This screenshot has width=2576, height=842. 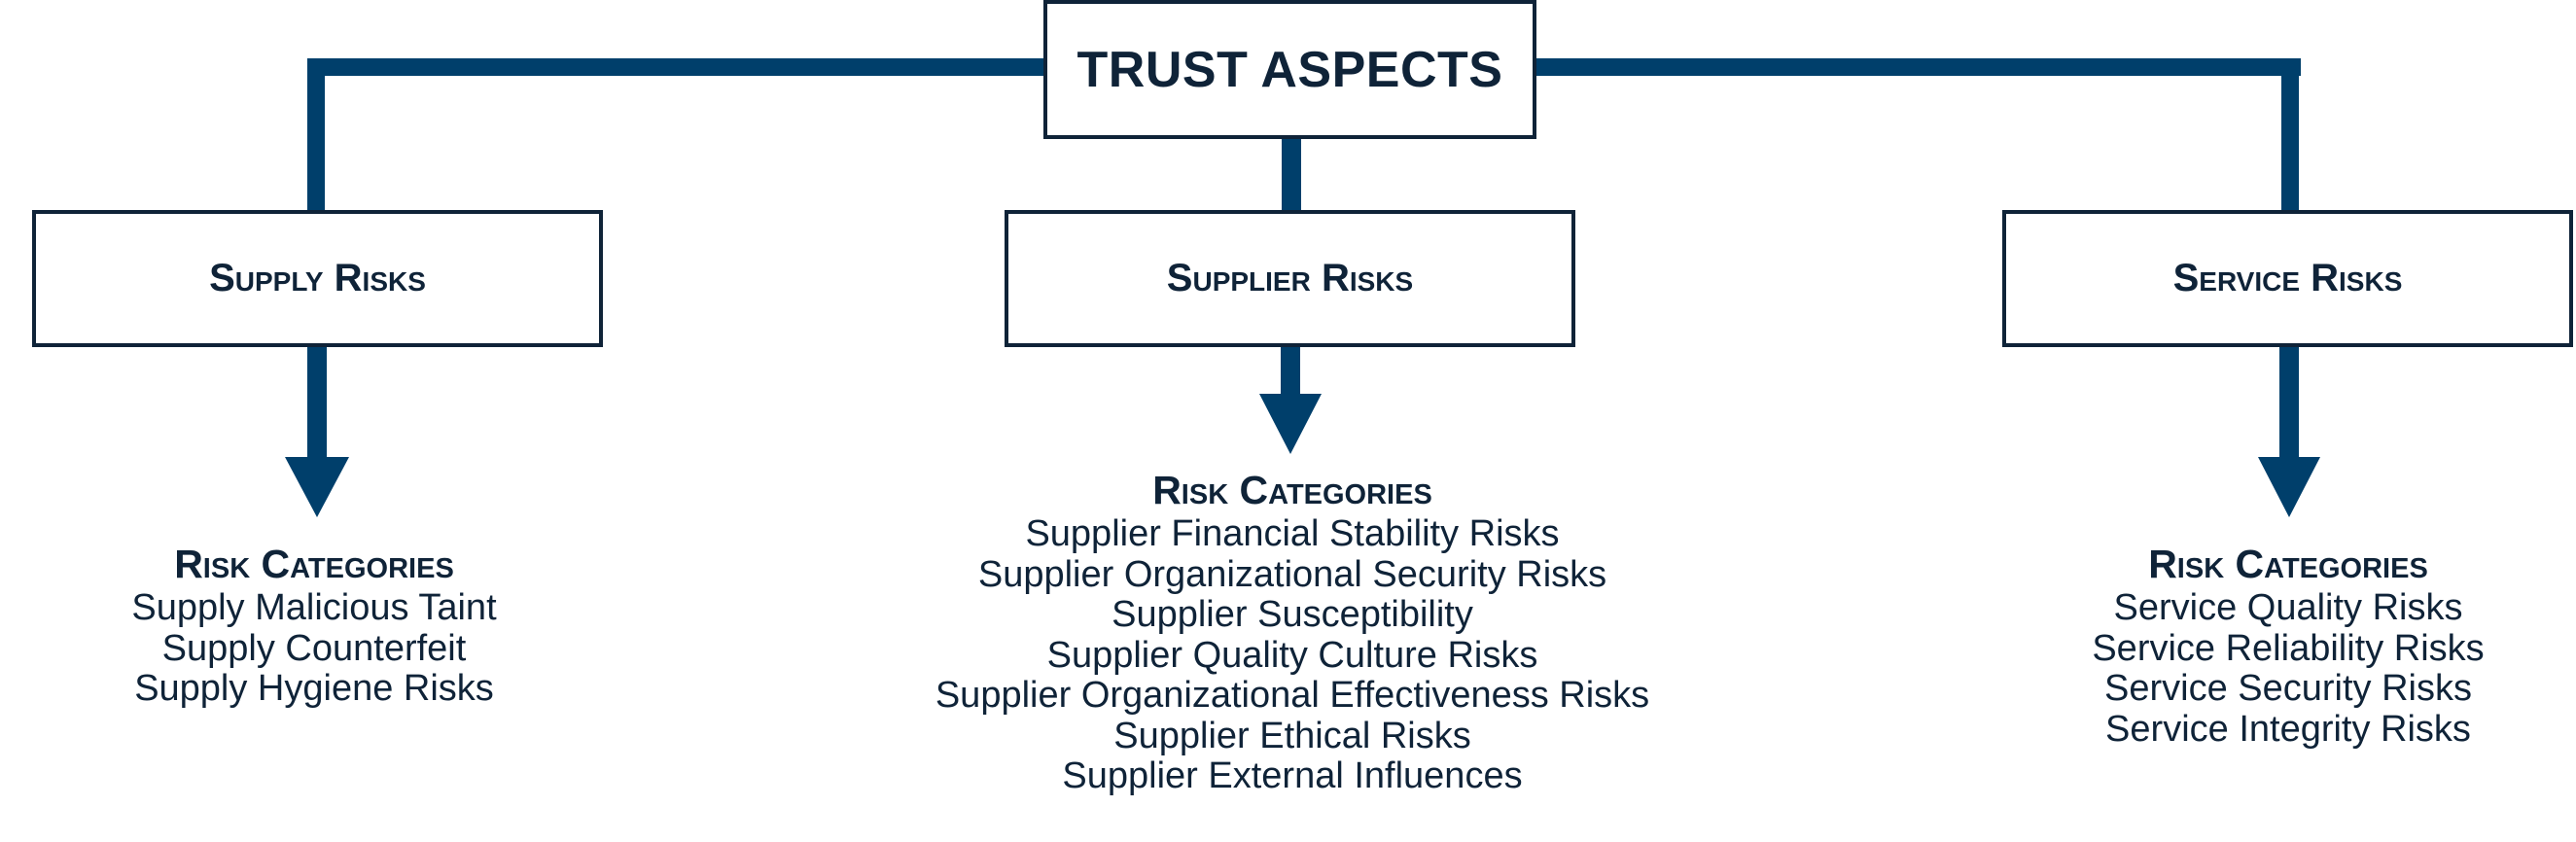 What do you see at coordinates (1291, 175) in the screenshot?
I see `connector-drop-mid` at bounding box center [1291, 175].